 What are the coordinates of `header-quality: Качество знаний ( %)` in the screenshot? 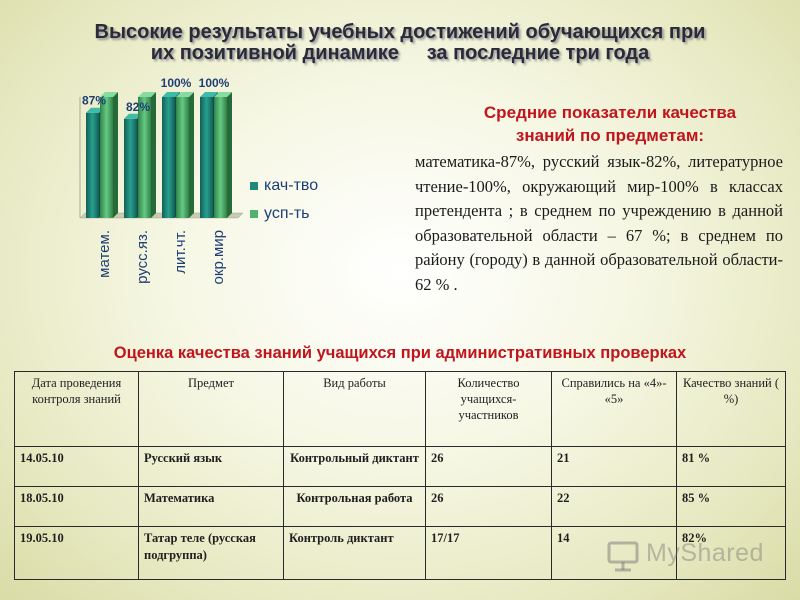 It's located at (731, 409).